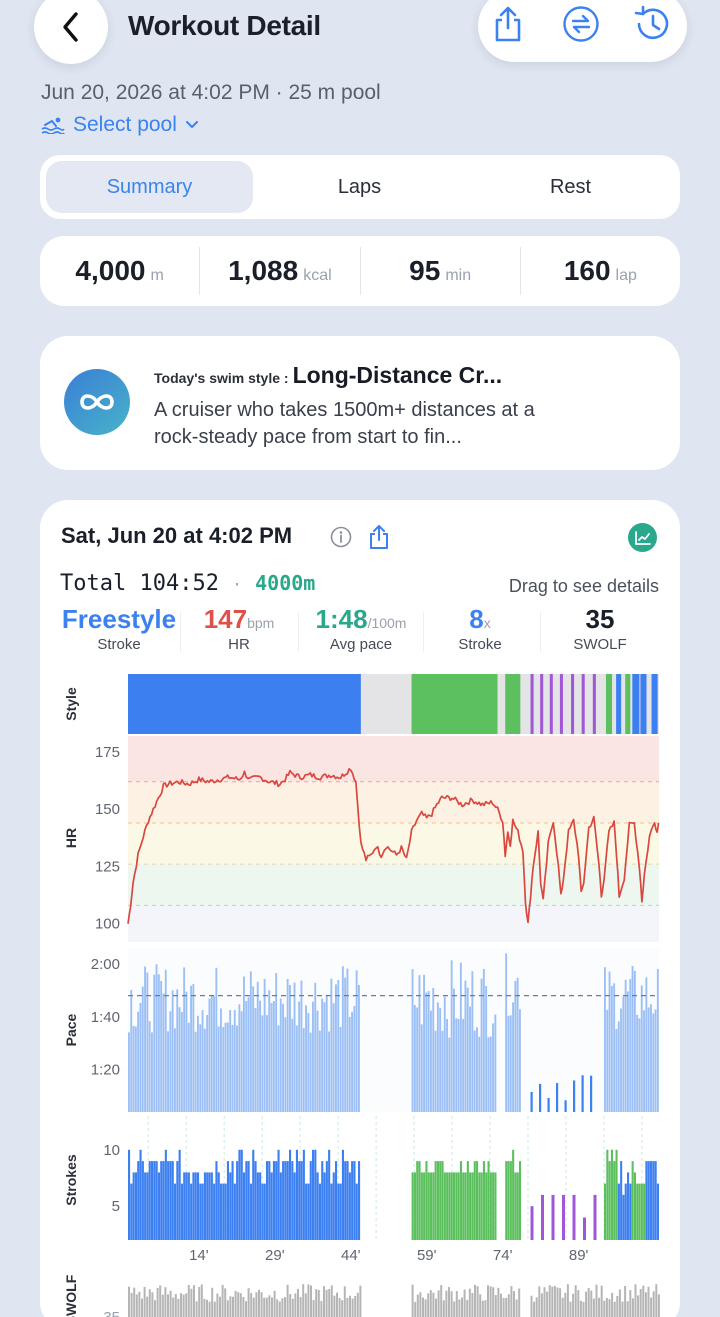 The height and width of the screenshot is (1317, 720). Describe the element at coordinates (570, 186) in the screenshot. I see `tab-rest: Rest` at that location.